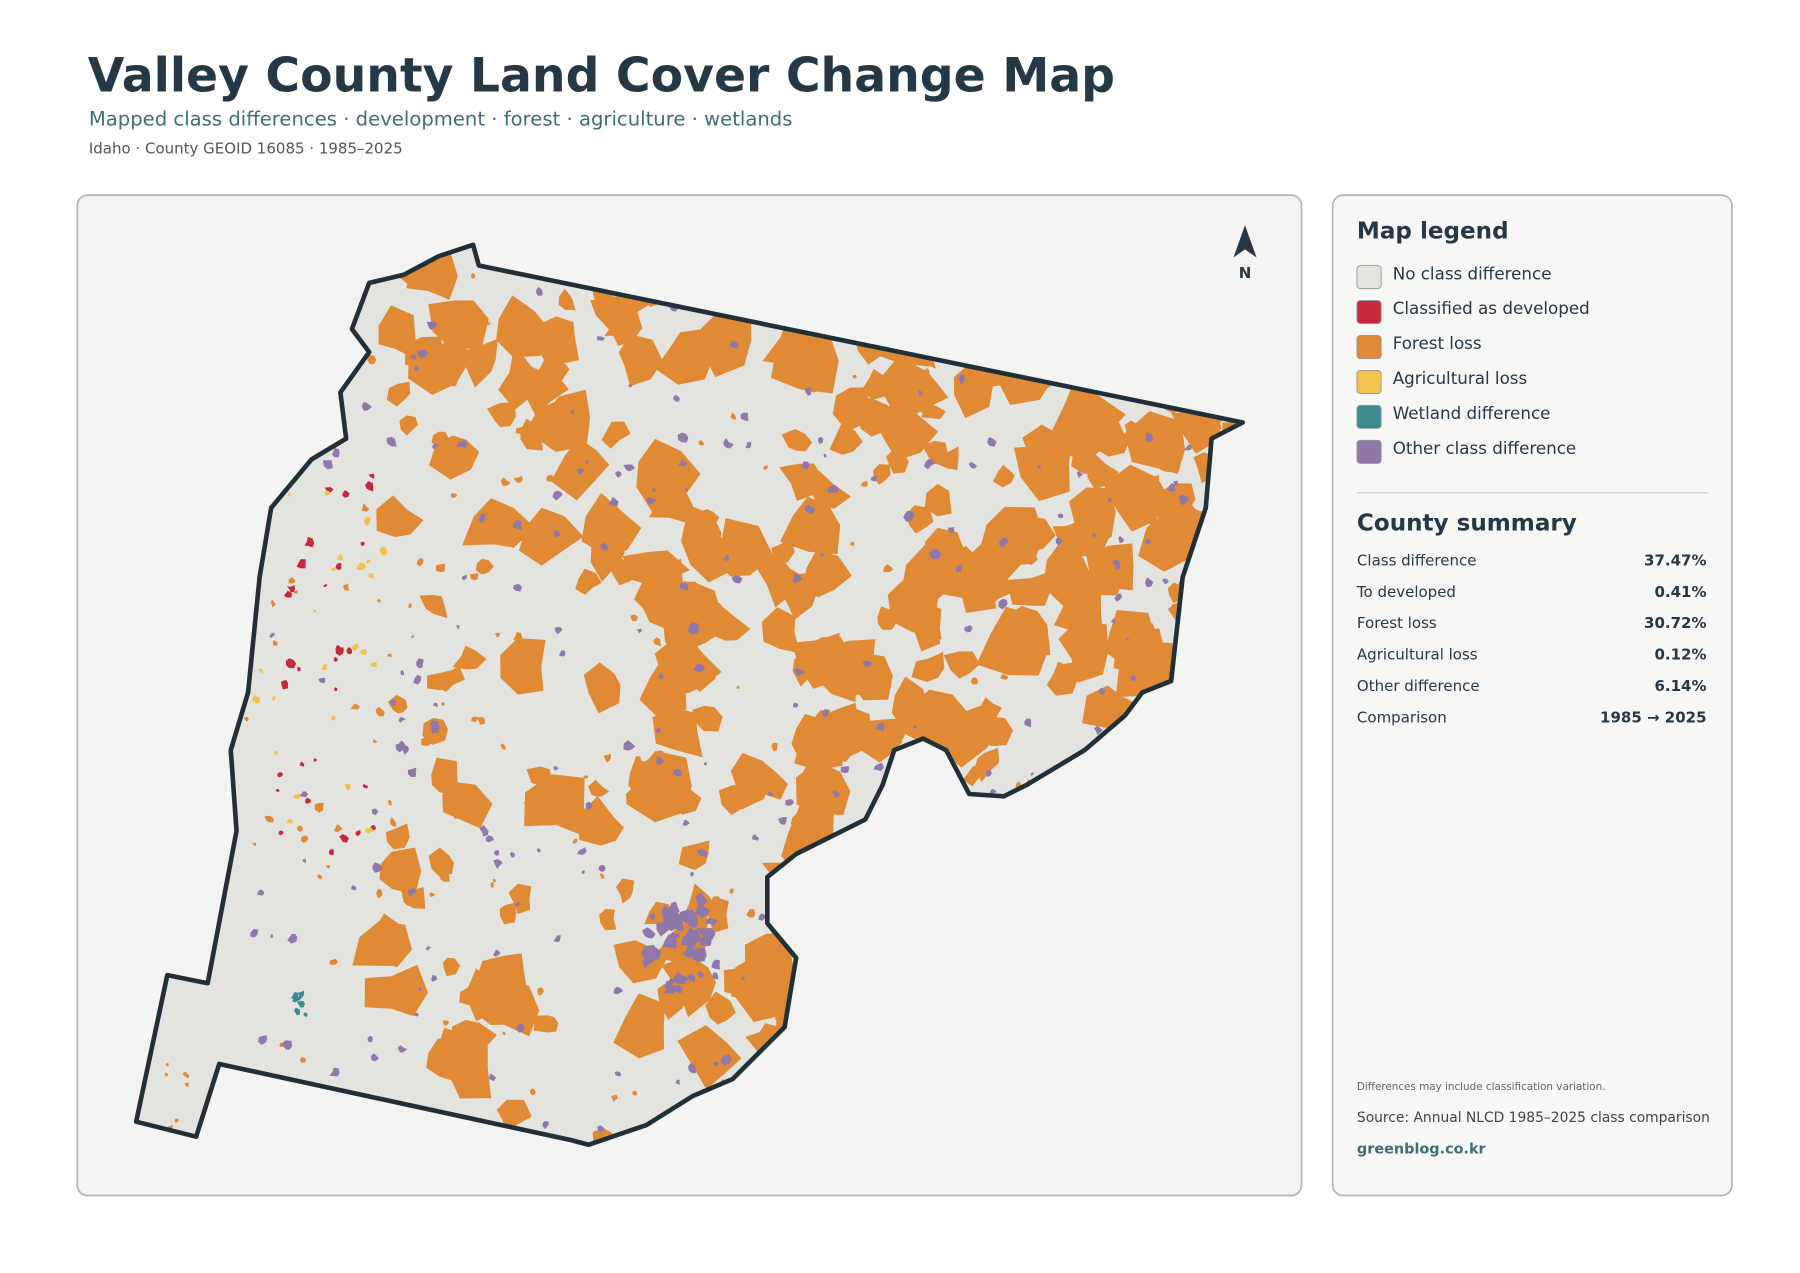 This screenshot has height=1273, width=1800. I want to click on legend-label: No class difference, so click(1472, 273).